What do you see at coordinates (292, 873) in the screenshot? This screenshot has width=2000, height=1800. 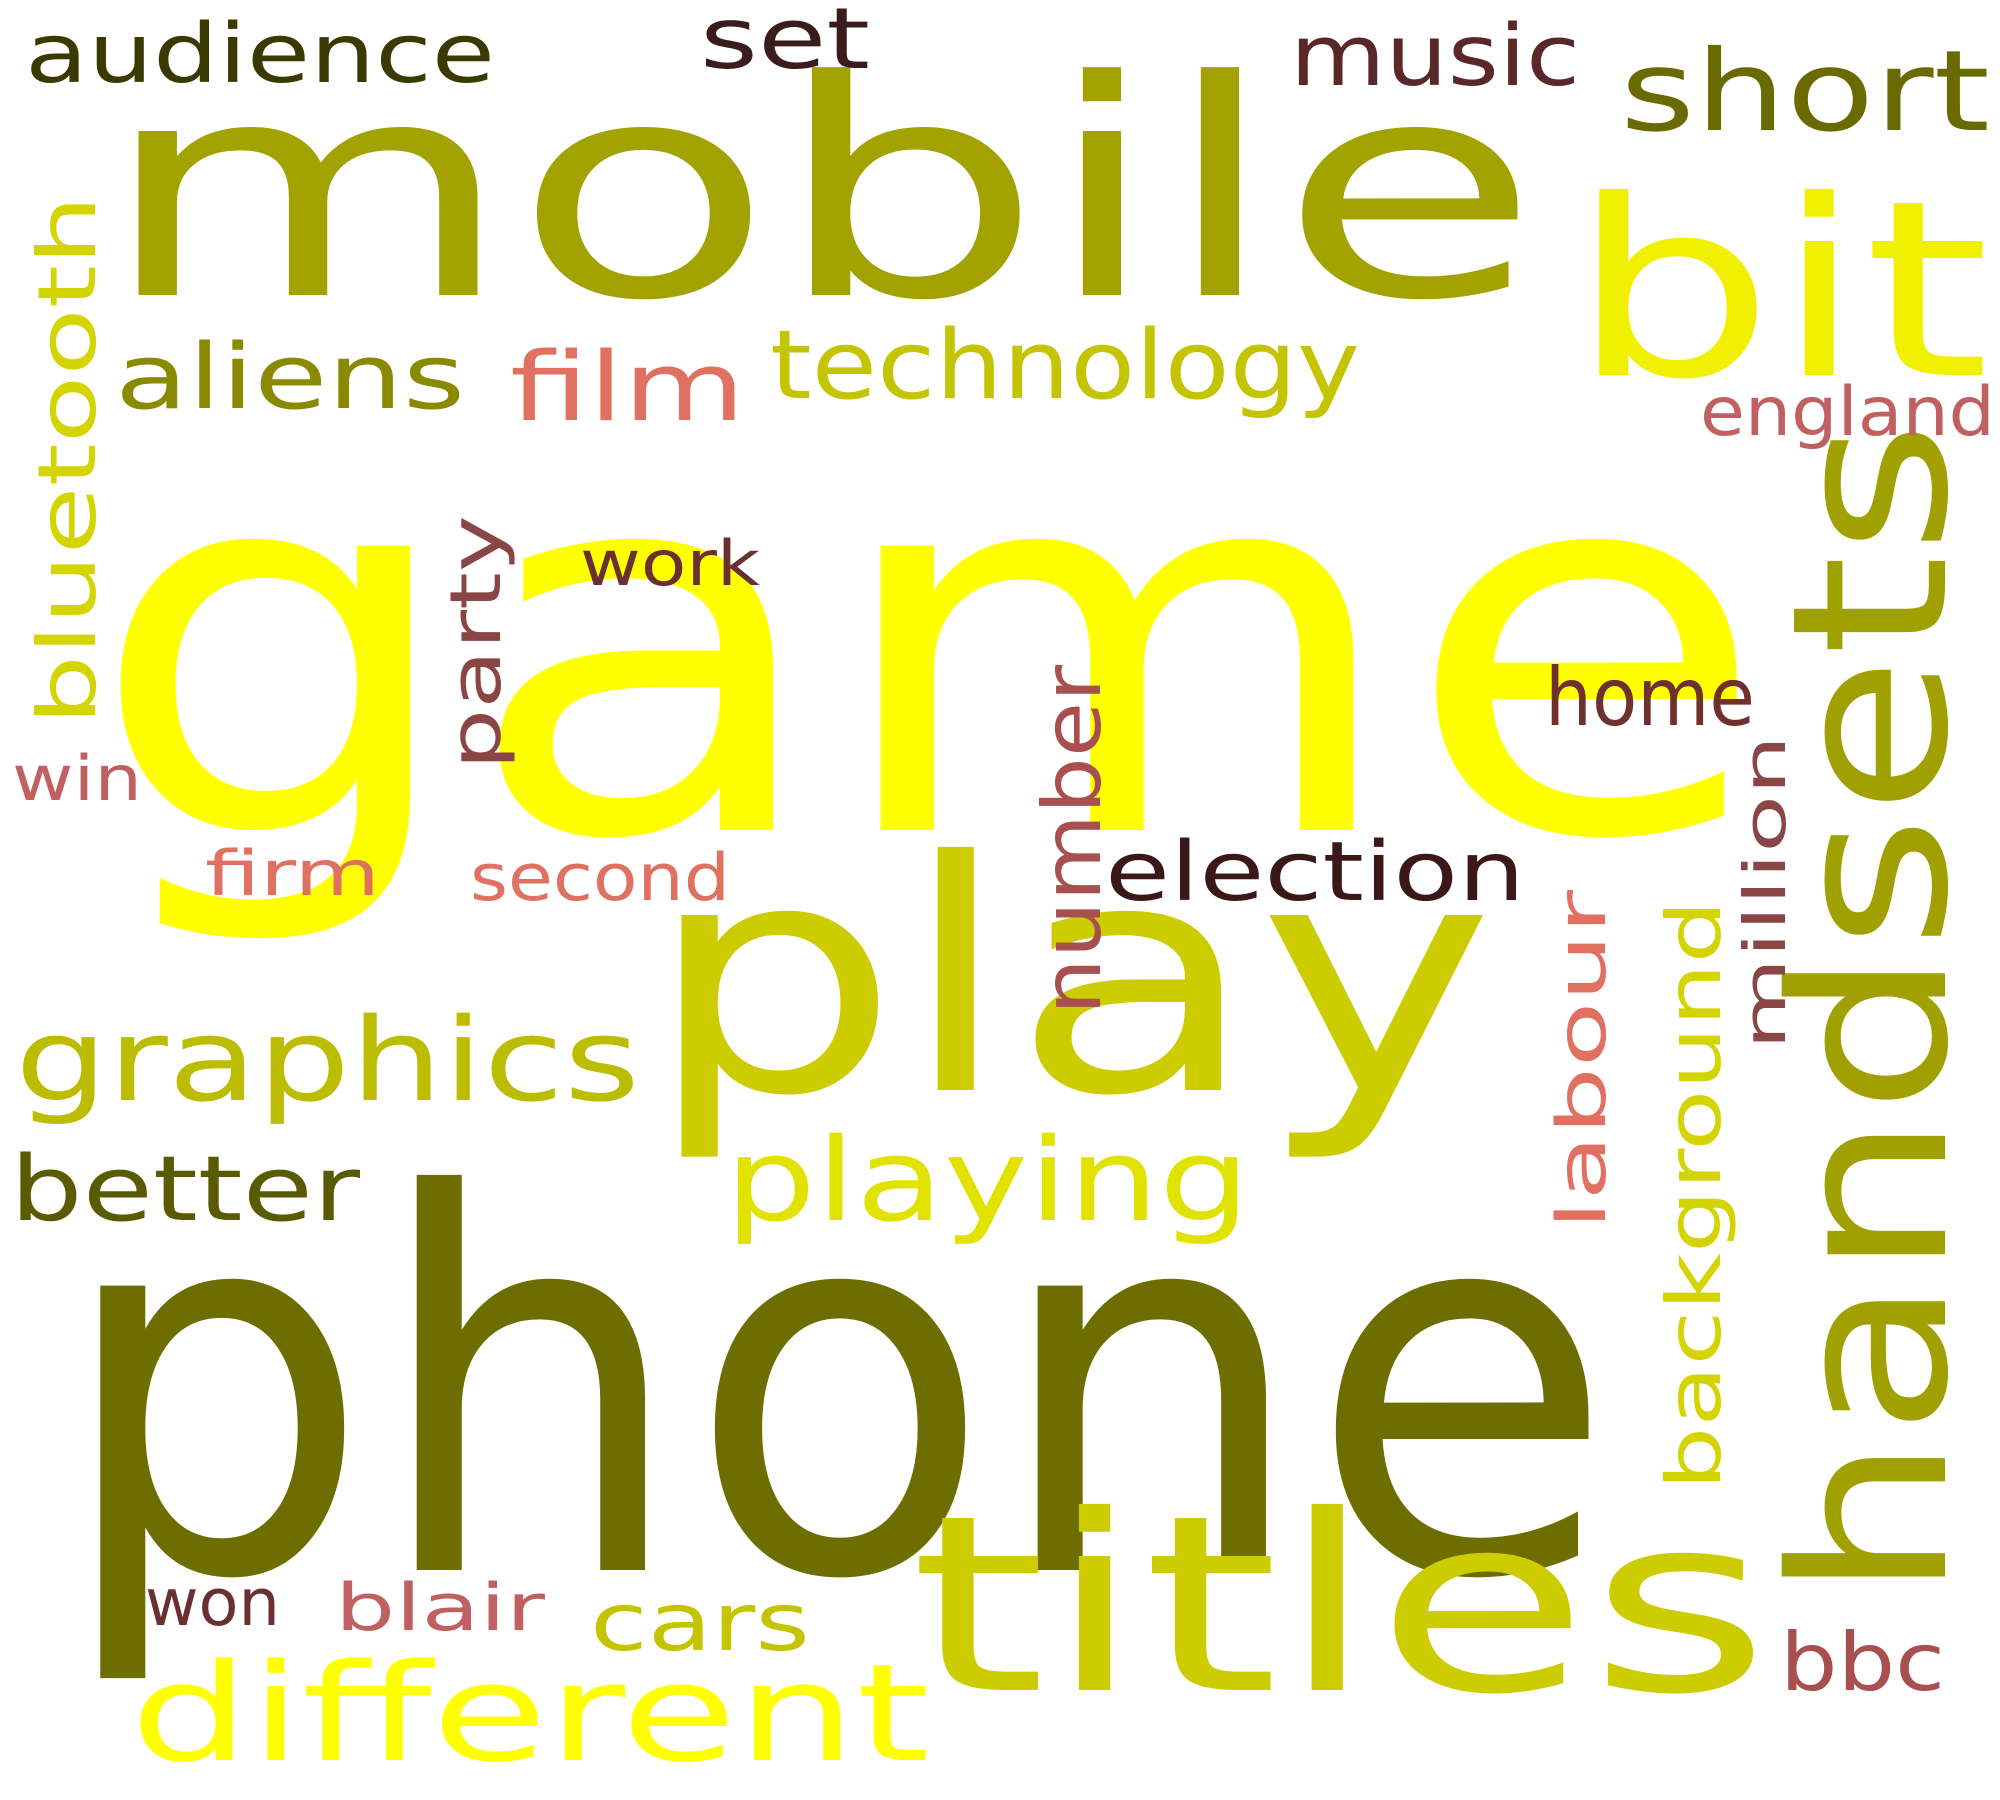 I see `word-firm: firm` at bounding box center [292, 873].